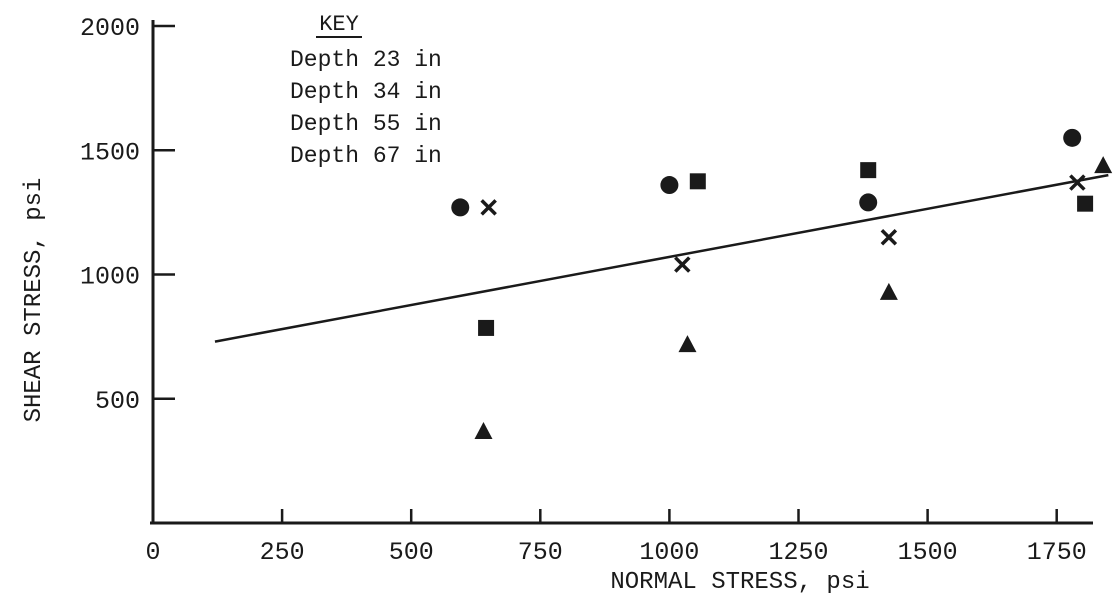 This screenshot has height=597, width=1113. Describe the element at coordinates (339, 24) in the screenshot. I see `legend-title: KEY` at that location.